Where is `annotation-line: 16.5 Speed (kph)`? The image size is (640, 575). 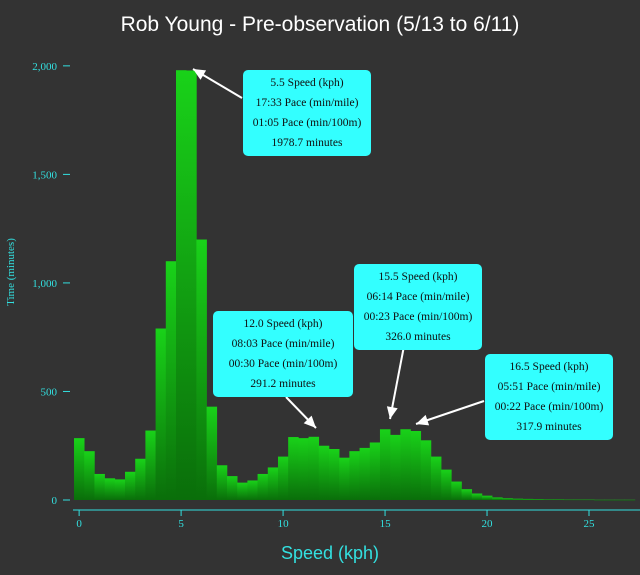
annotation-line: 16.5 Speed (kph) is located at coordinates (549, 367).